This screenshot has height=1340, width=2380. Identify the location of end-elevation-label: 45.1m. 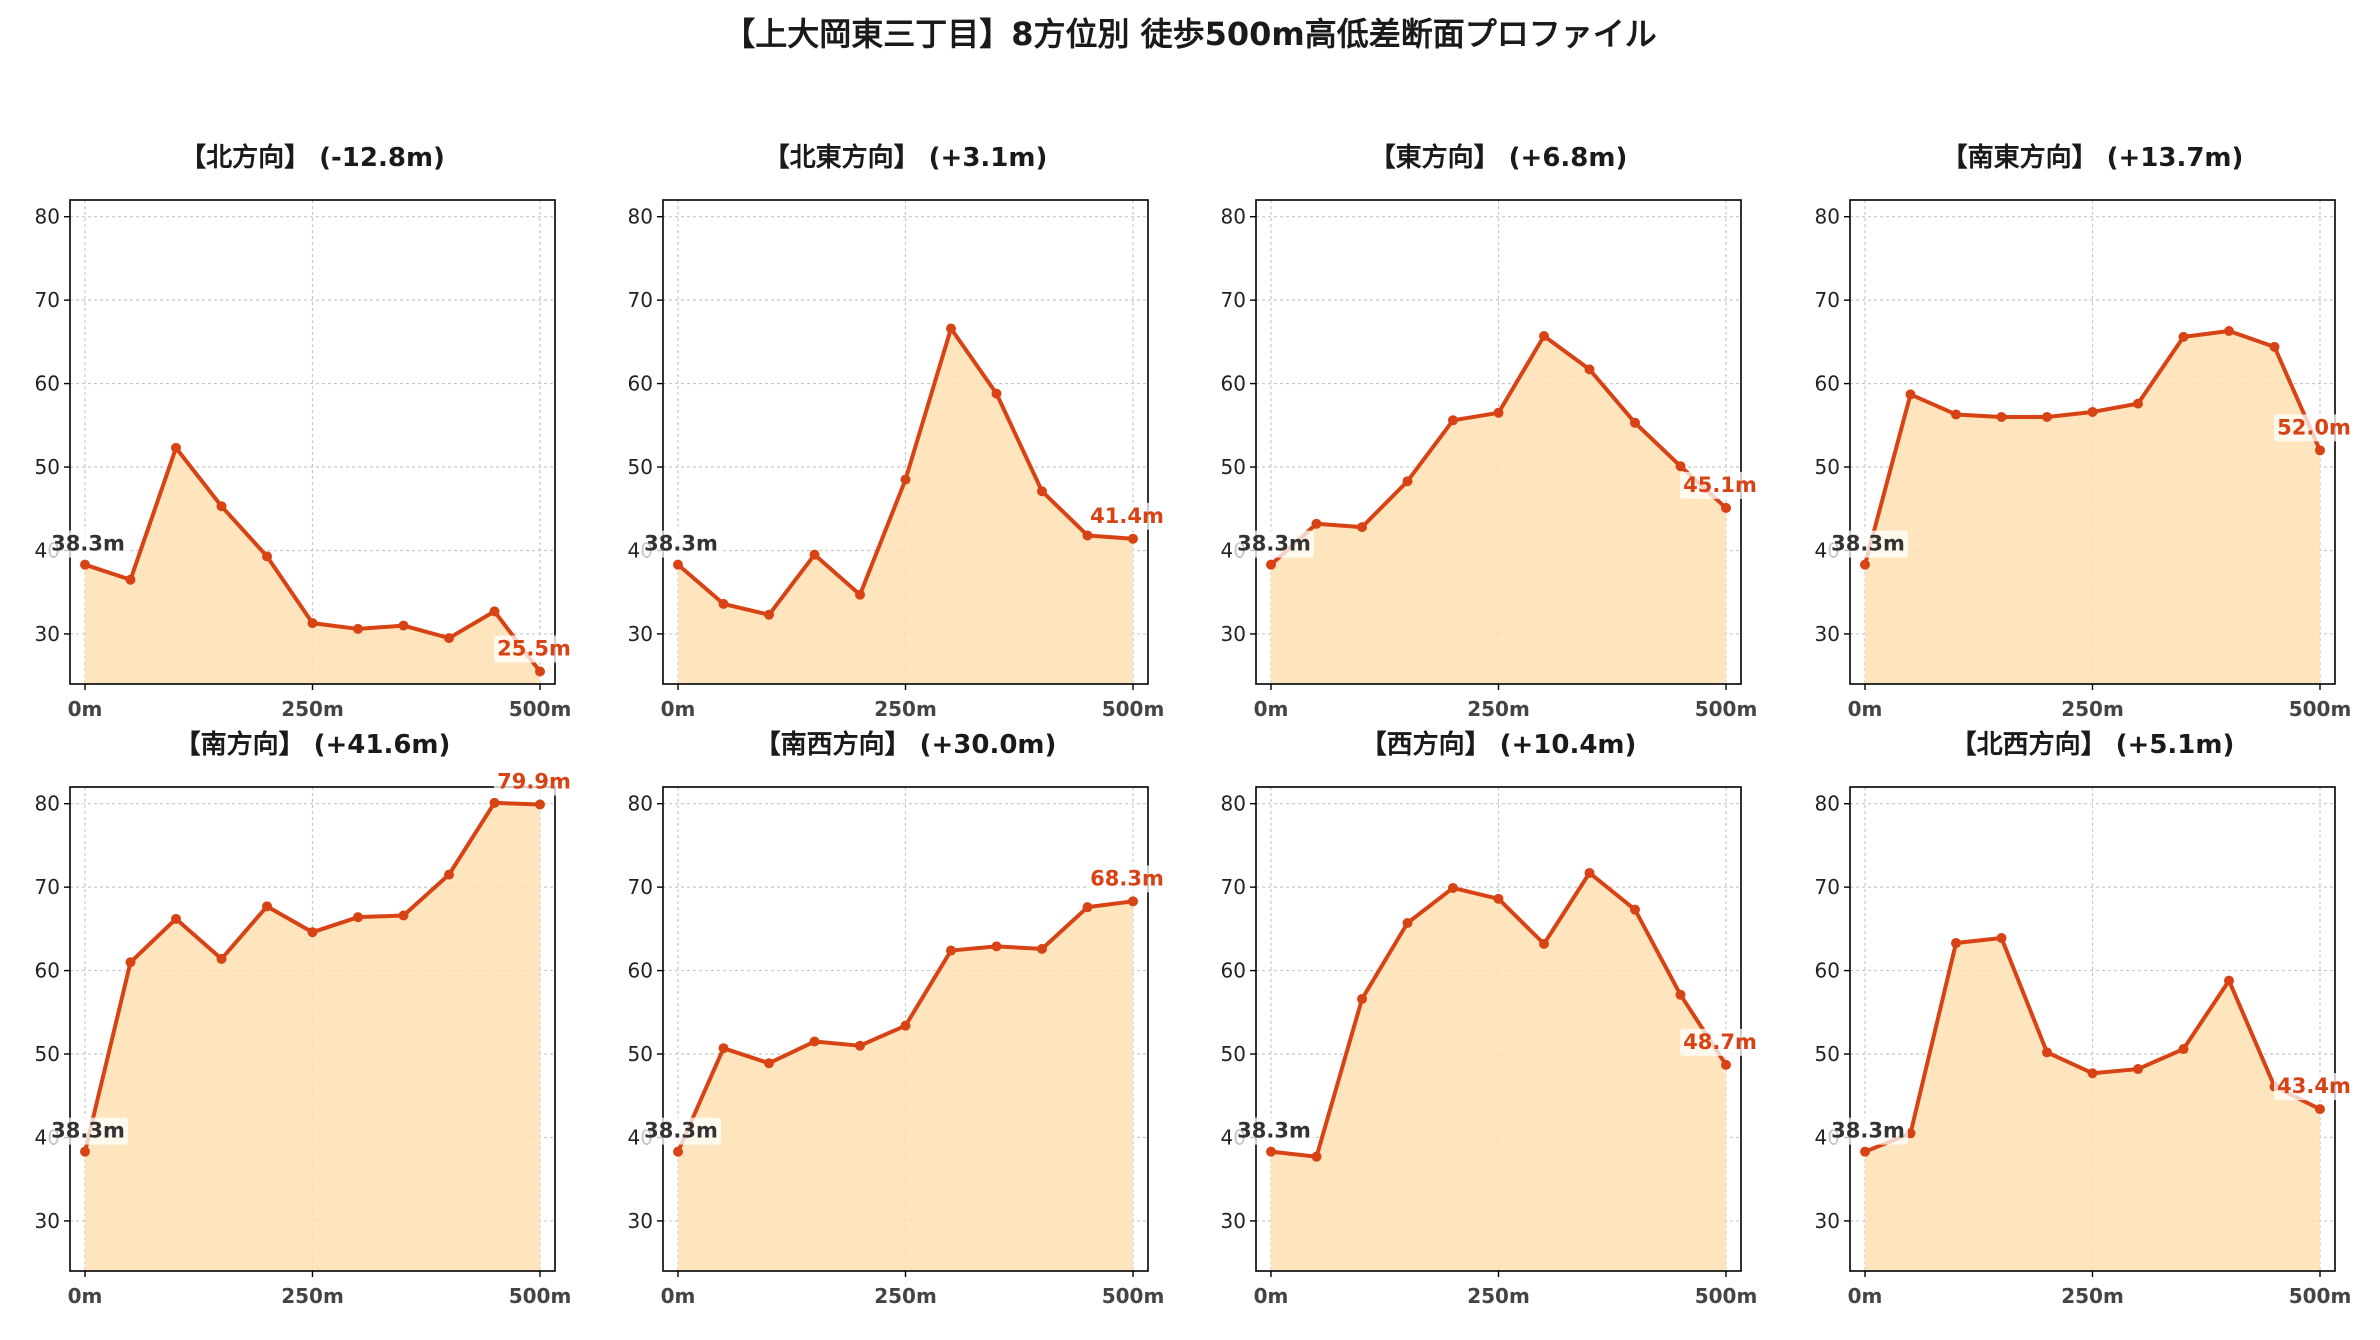
(1720, 485).